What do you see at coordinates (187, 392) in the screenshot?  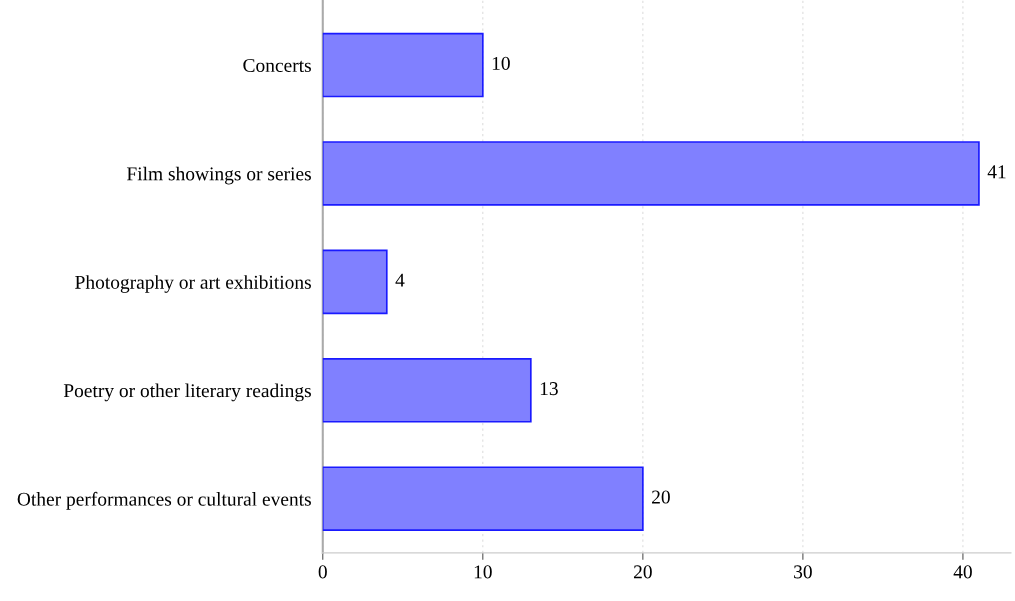 I see `y-tick-label: Poetry or other literary readings` at bounding box center [187, 392].